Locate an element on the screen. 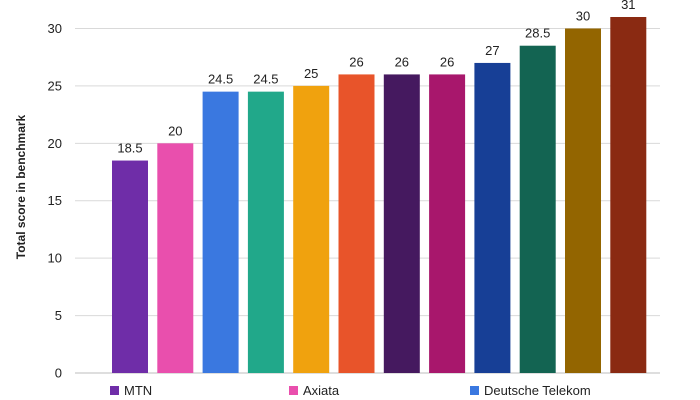 Image resolution: width=700 pixels, height=400 pixels. y-axis-label: Total score in benchmark is located at coordinates (21, 186).